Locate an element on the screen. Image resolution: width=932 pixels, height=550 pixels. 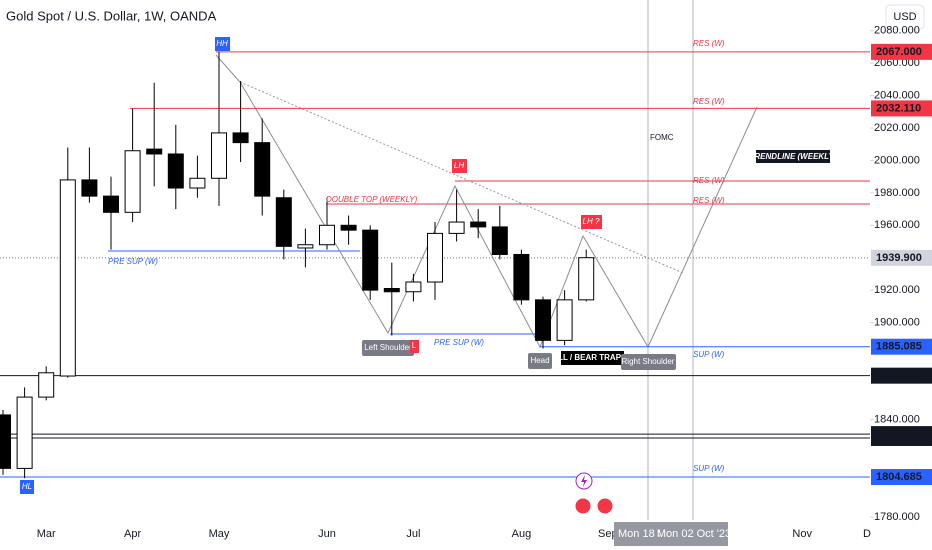
layer is located at coordinates (872, 274).